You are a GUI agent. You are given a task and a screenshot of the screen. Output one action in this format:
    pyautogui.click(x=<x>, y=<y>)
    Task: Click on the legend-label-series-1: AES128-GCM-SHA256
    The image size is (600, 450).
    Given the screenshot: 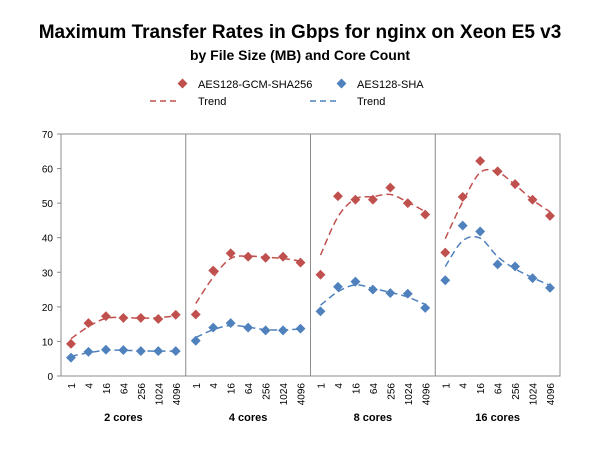 What is the action you would take?
    pyautogui.click(x=255, y=85)
    